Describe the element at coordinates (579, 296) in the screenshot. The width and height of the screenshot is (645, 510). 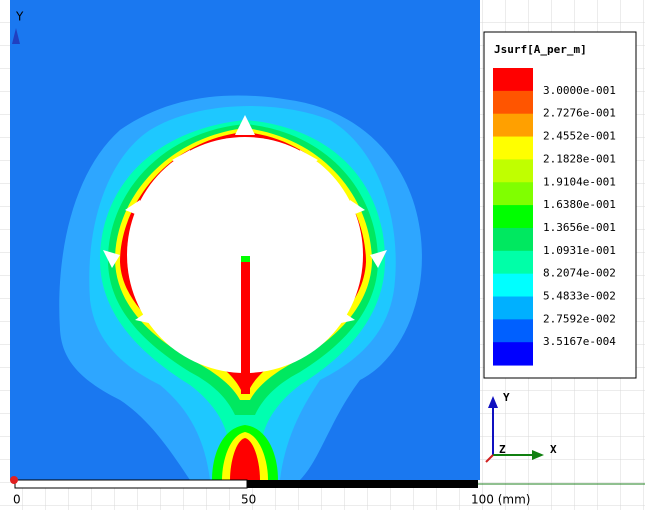
I see `legend-label: 5.4833e-002` at that location.